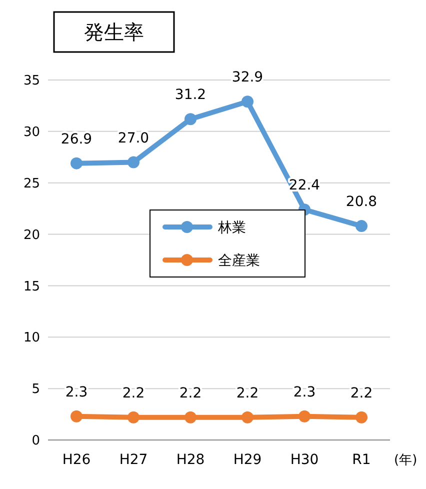 The width and height of the screenshot is (426, 489). What do you see at coordinates (304, 460) in the screenshot?
I see `x-tick-label: H30` at bounding box center [304, 460].